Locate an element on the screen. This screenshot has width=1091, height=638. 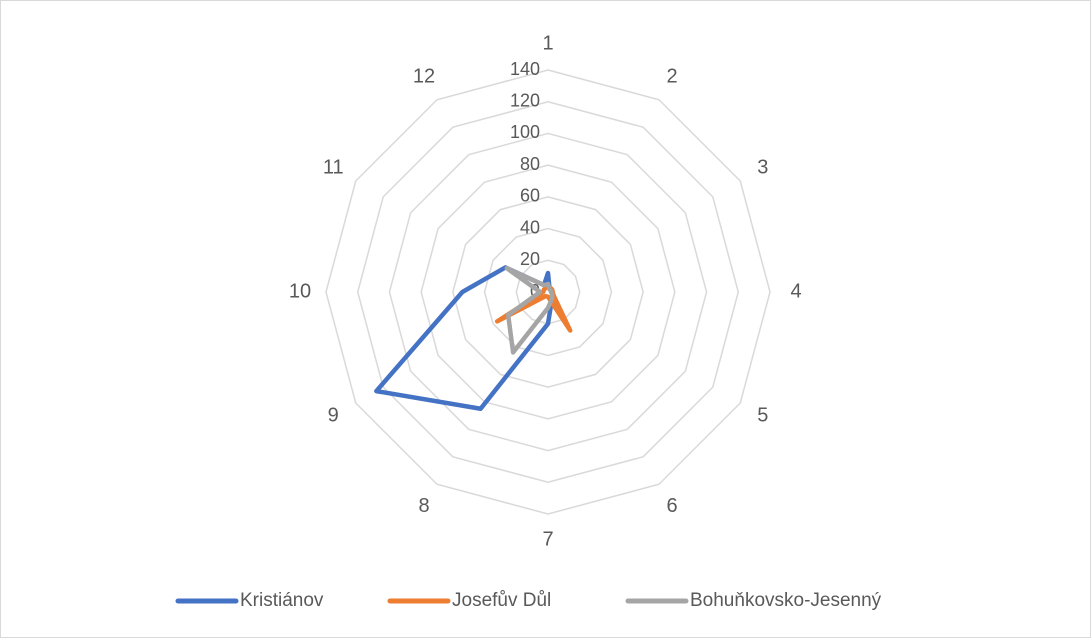
r-tick-label: 40 is located at coordinates (530, 227).